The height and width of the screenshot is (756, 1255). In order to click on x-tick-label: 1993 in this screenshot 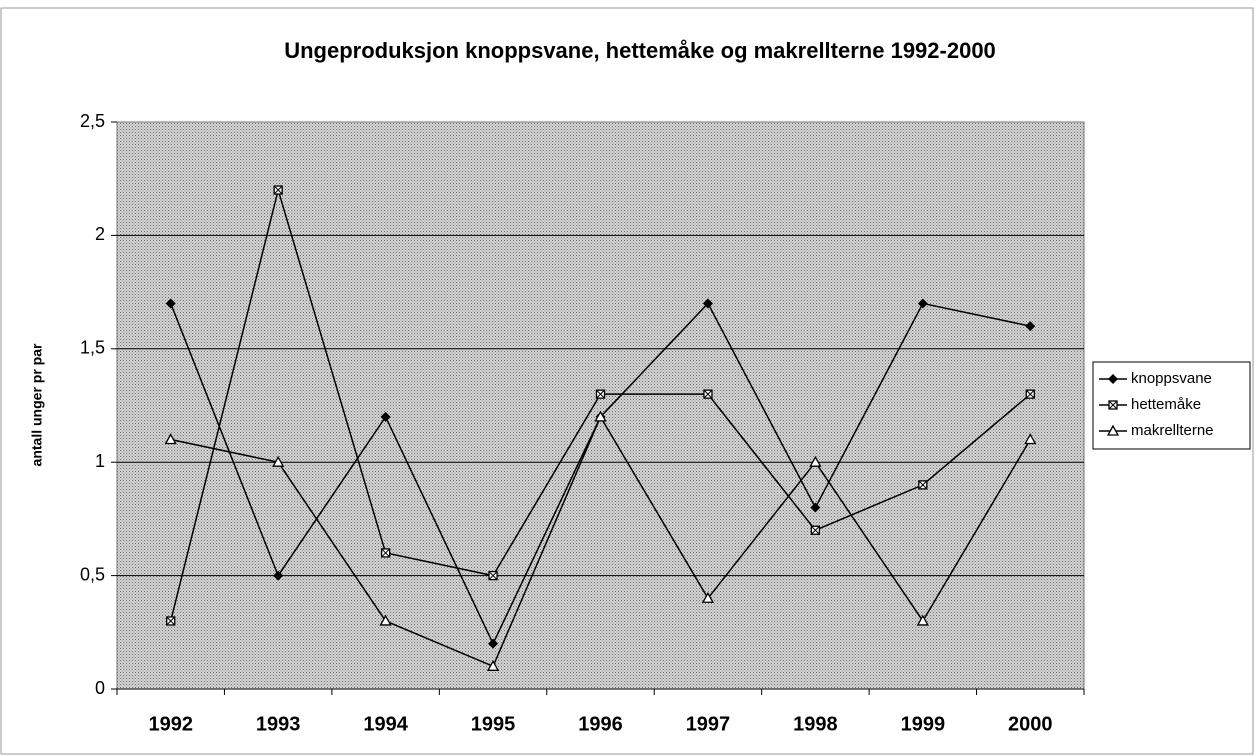, I will do `click(278, 724)`.